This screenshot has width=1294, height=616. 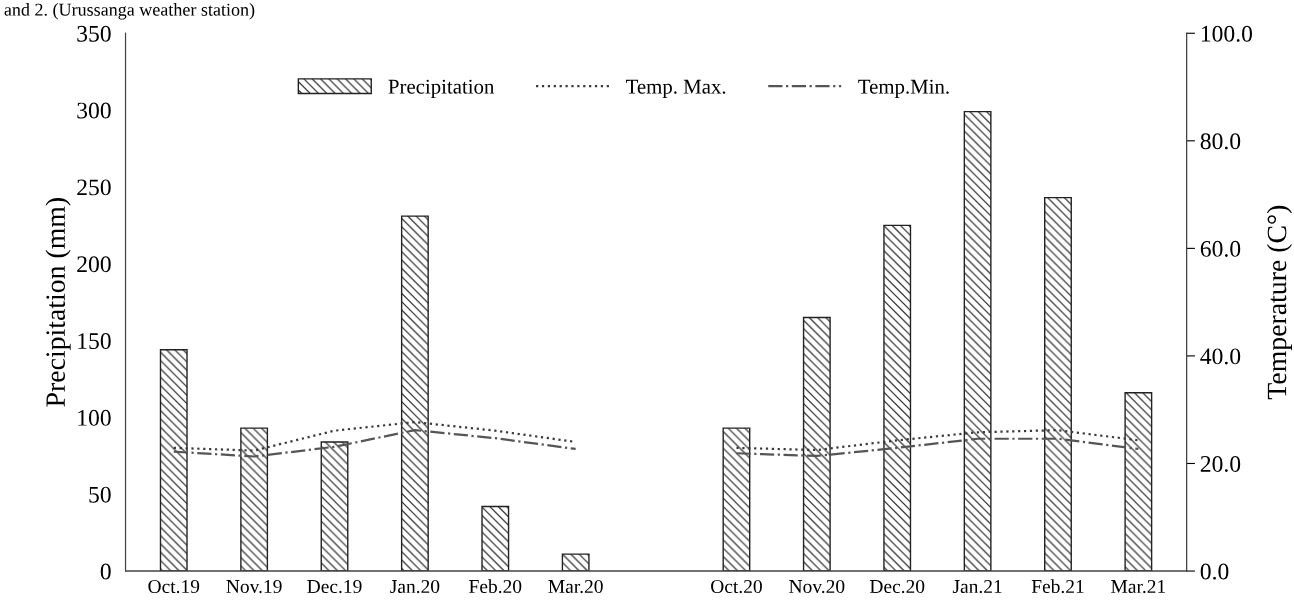 I want to click on x-tick-label: Oct.20, so click(x=736, y=586).